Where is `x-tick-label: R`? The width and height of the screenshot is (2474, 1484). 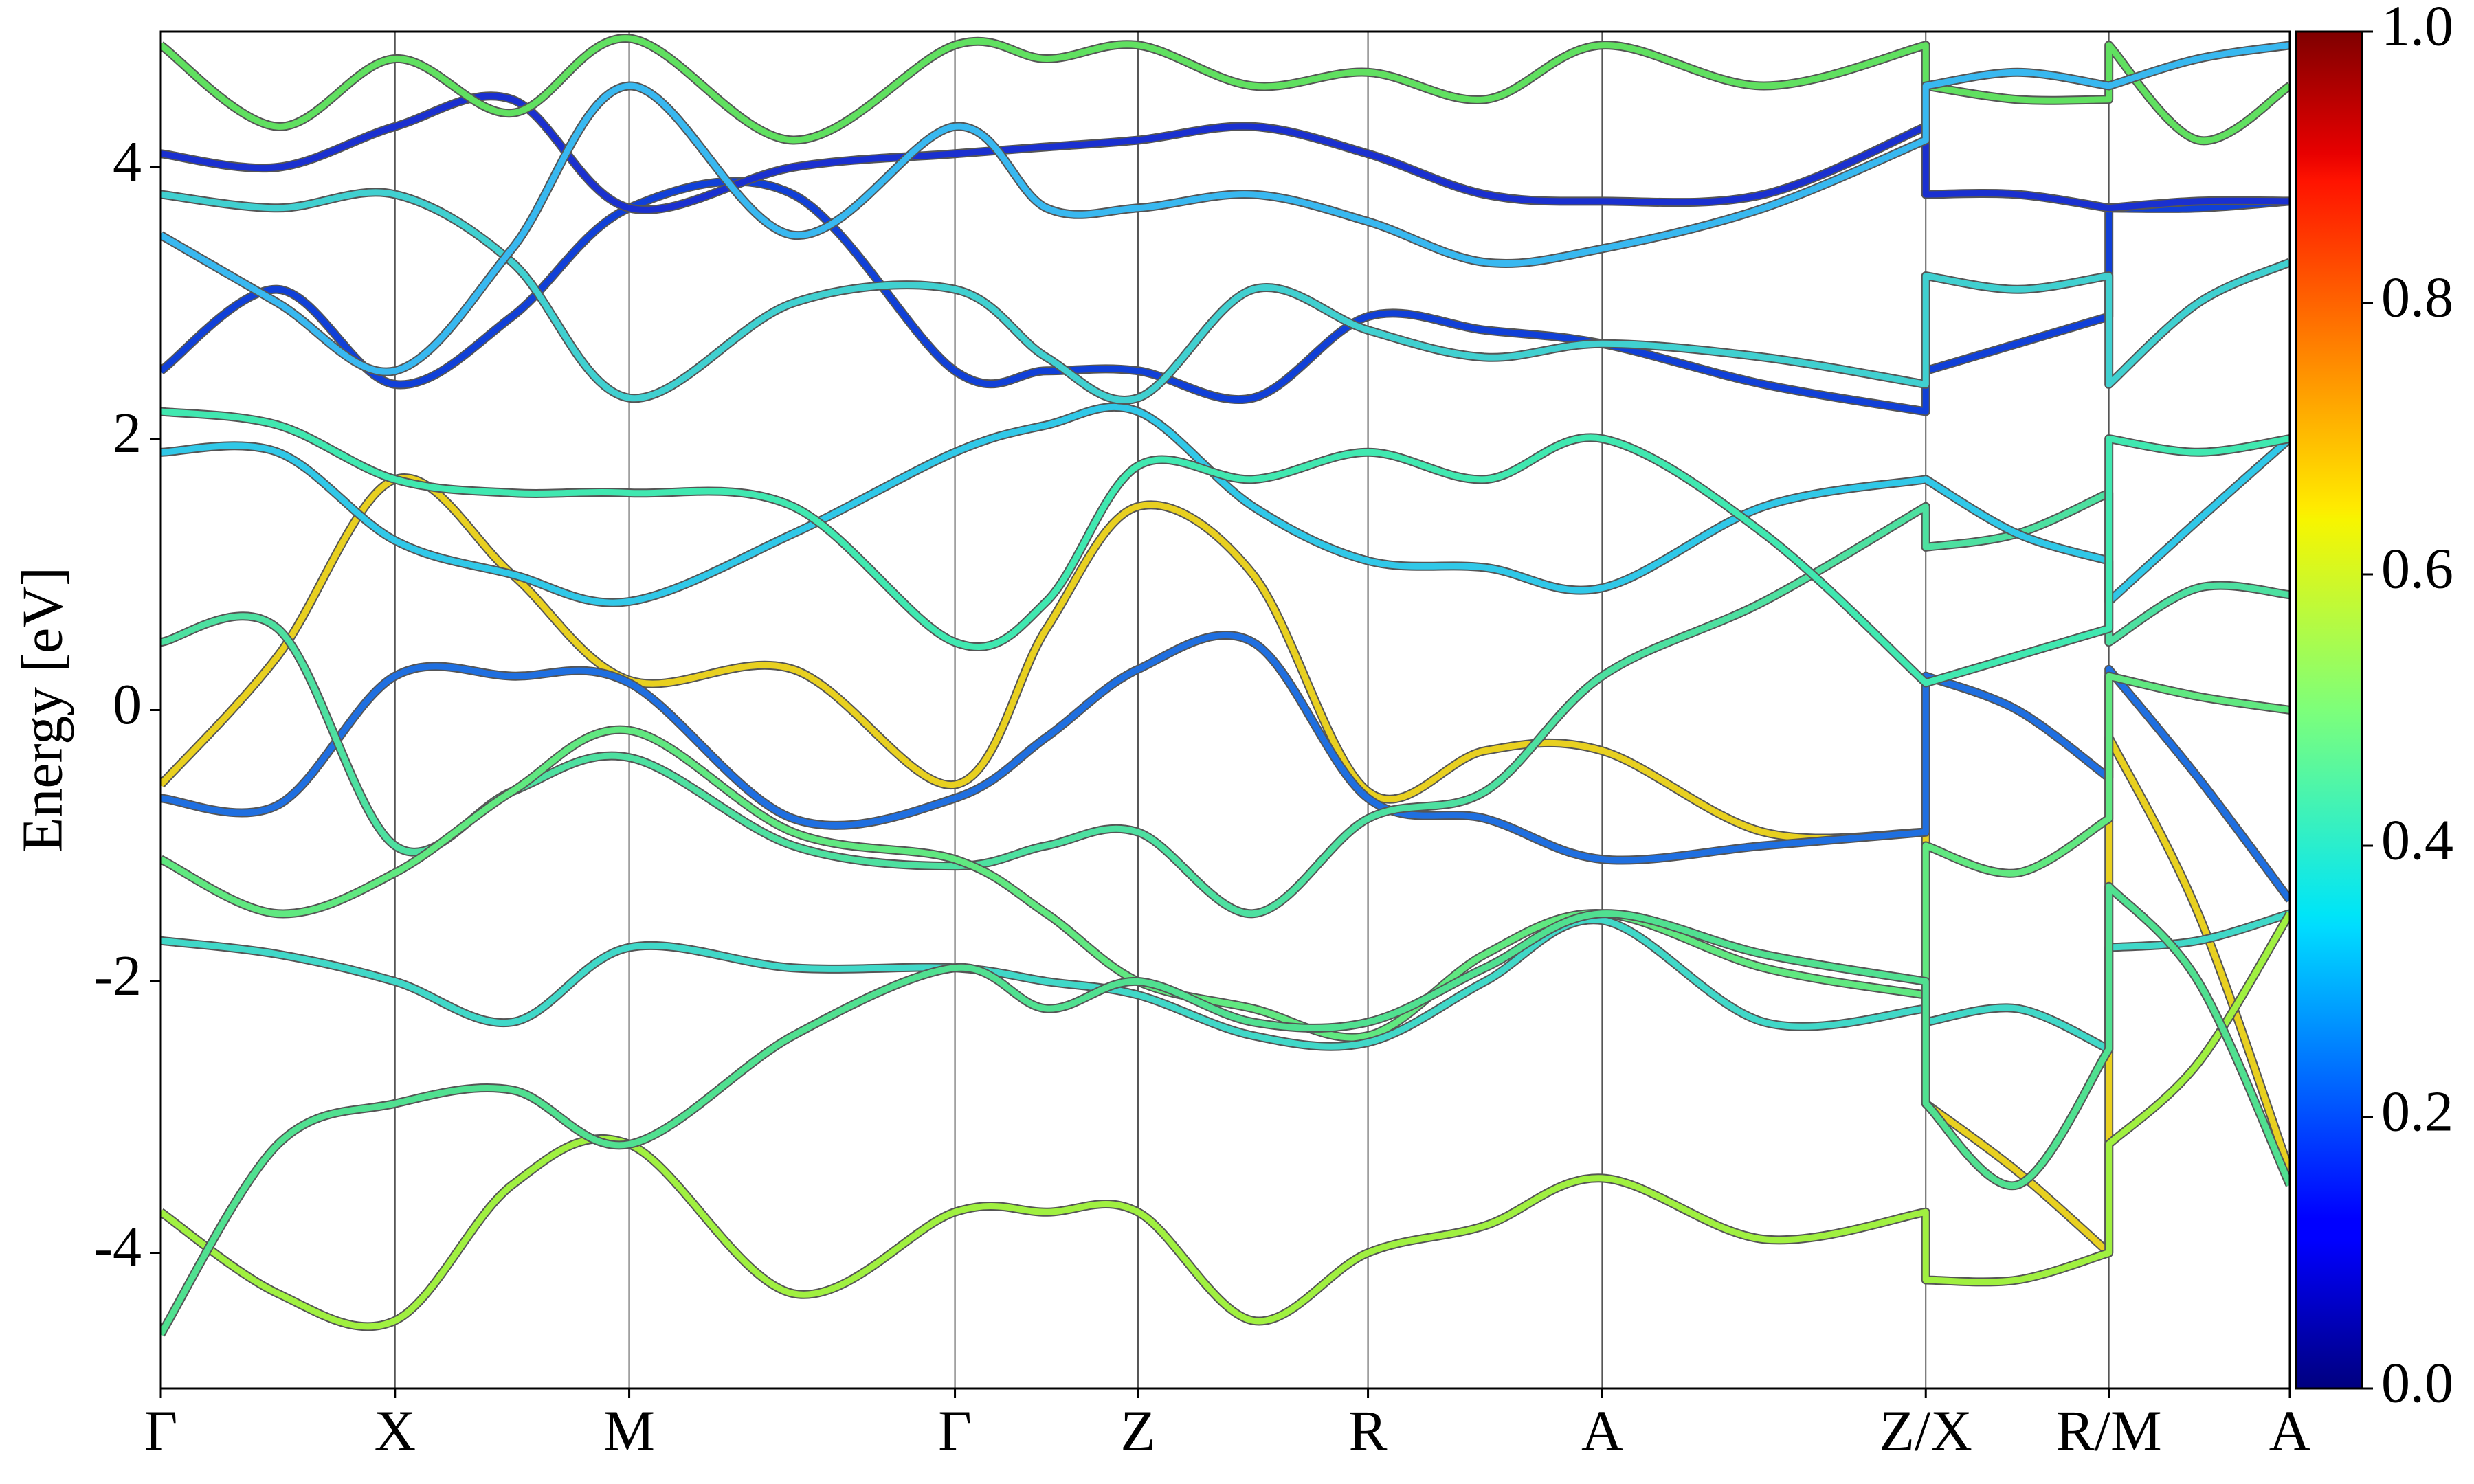
x-tick-label: R is located at coordinates (1368, 1431).